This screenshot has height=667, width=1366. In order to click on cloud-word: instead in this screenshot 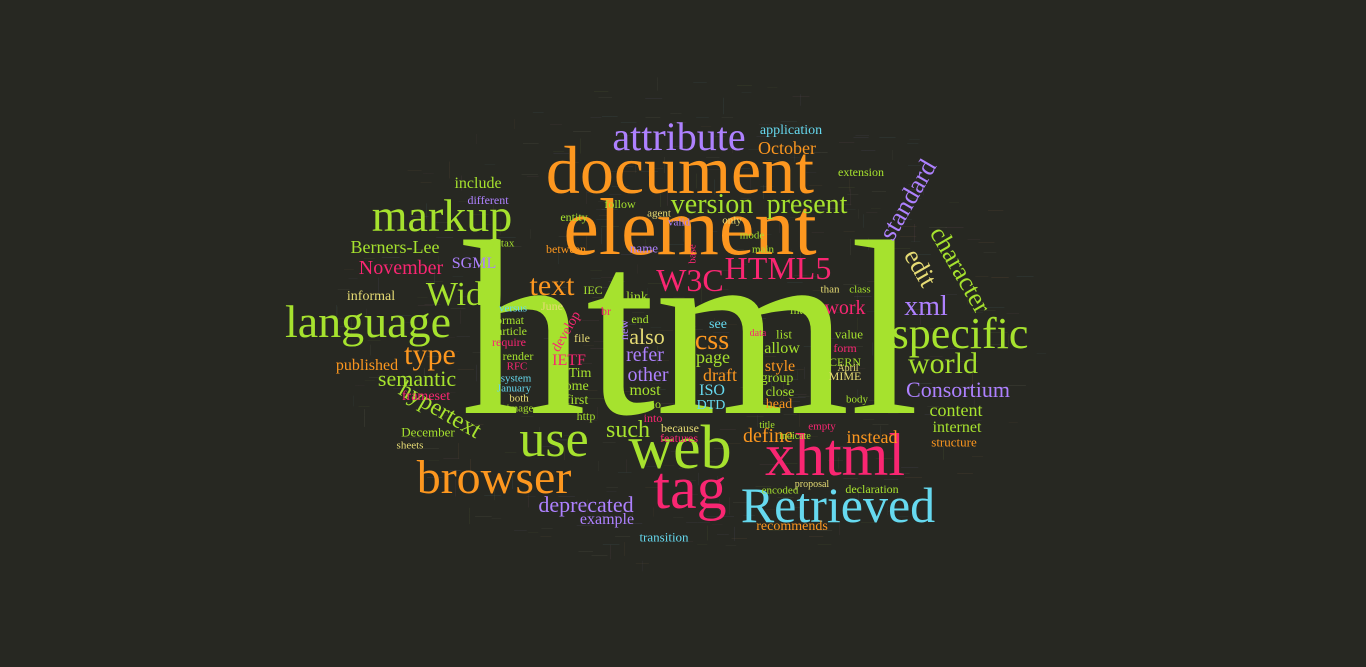, I will do `click(872, 437)`.